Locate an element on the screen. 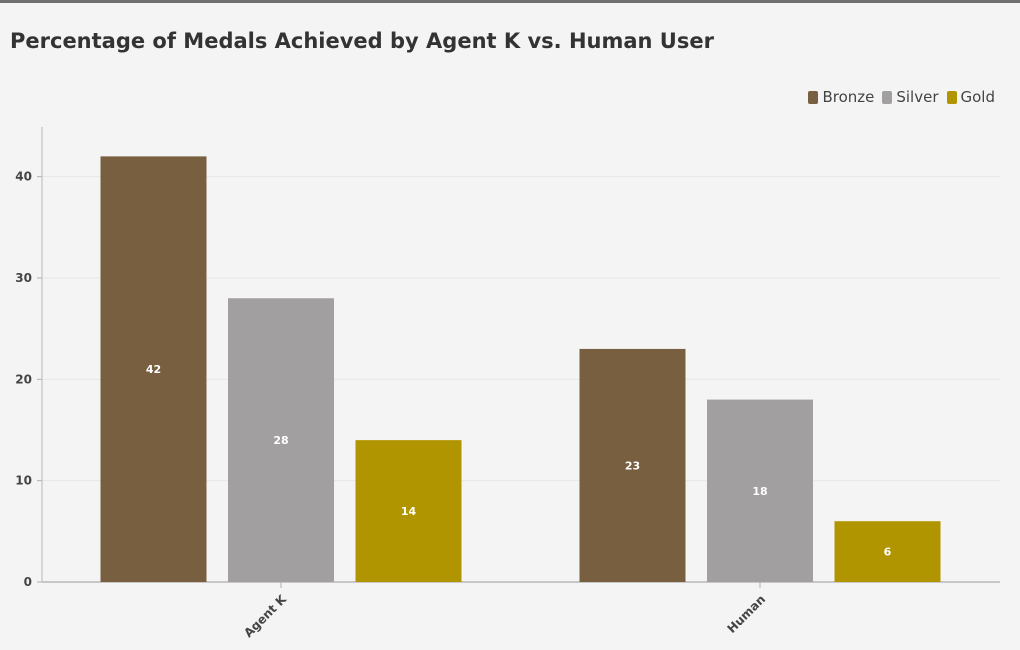  x-category-label: Human is located at coordinates (746, 614).